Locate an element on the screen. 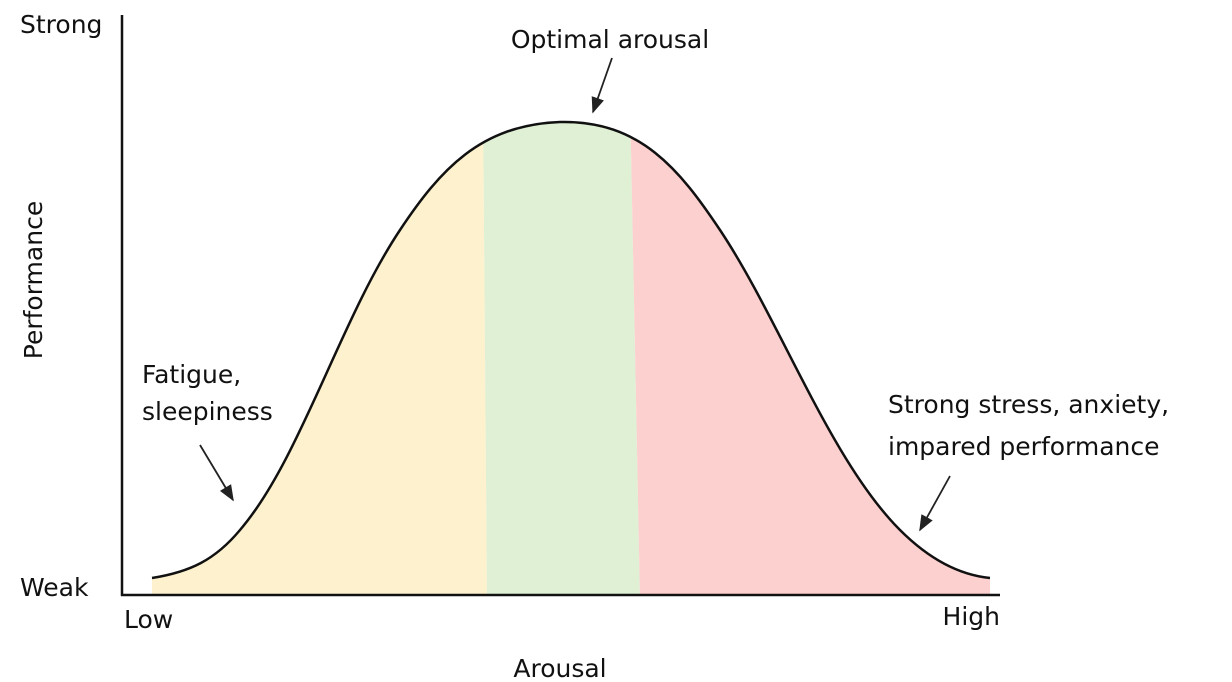 Image resolution: width=1232 pixels, height=682 pixels. optimal-zone is located at coordinates (561, 358).